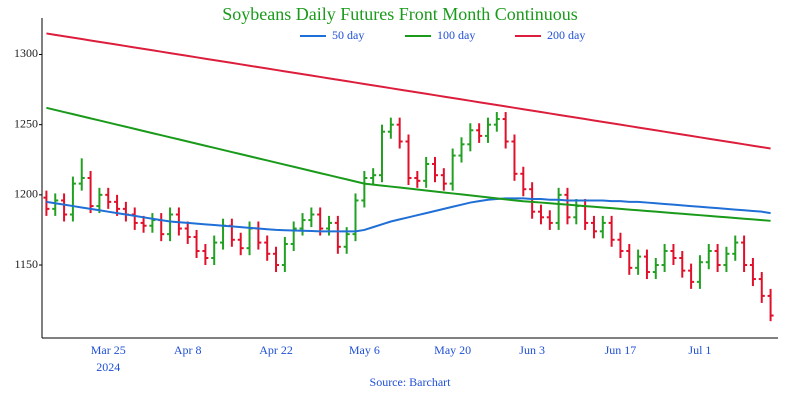 The height and width of the screenshot is (400, 800). Describe the element at coordinates (348, 35) in the screenshot. I see `legend-label: 50 day` at that location.